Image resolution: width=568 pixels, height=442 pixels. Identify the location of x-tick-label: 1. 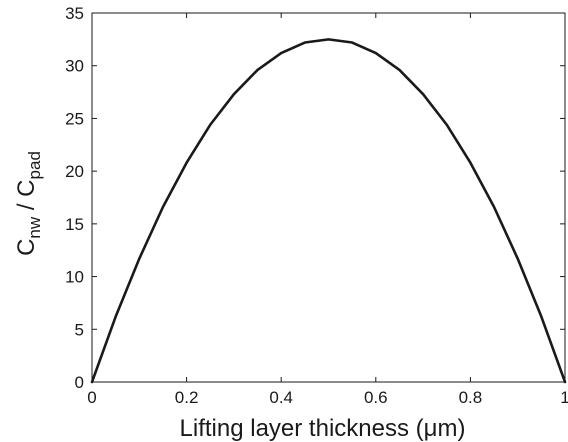
(564, 397).